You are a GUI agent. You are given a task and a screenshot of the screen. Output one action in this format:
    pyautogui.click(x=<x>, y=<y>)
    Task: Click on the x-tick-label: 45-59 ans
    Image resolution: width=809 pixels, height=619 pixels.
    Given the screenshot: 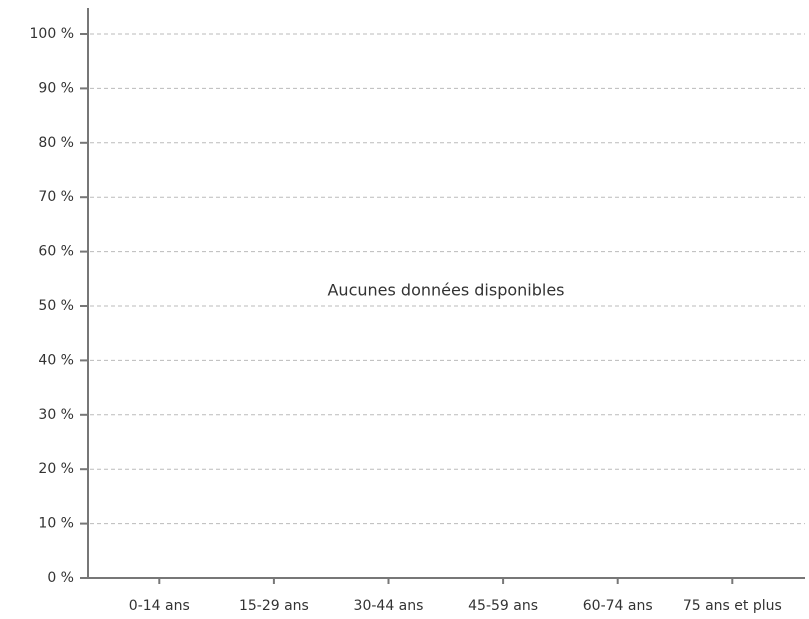 What is the action you would take?
    pyautogui.click(x=503, y=606)
    